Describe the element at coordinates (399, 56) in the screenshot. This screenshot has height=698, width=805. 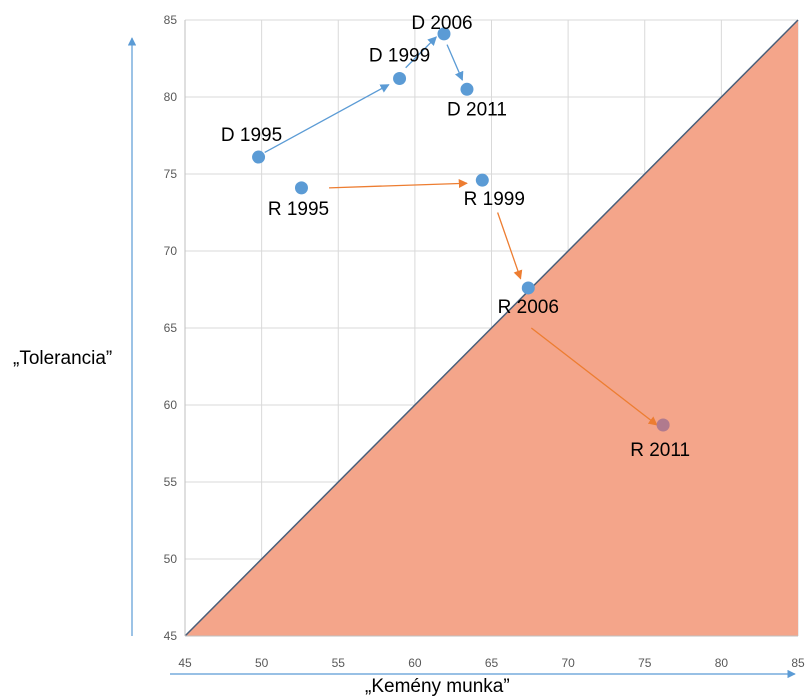
I see `point-label: D 1999` at that location.